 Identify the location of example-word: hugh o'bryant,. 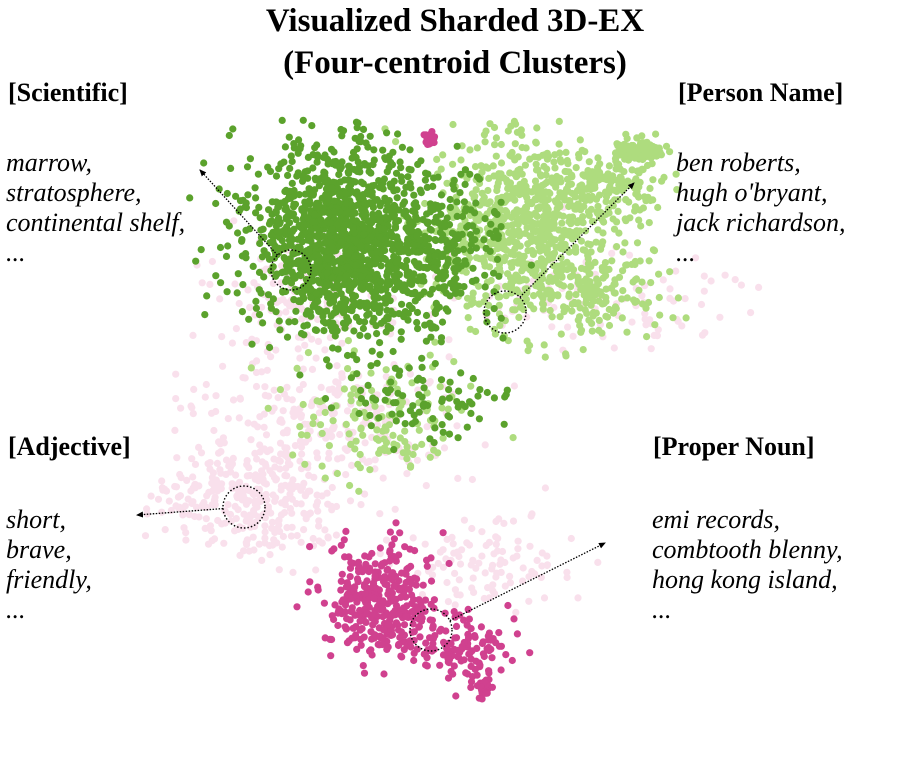
(752, 192).